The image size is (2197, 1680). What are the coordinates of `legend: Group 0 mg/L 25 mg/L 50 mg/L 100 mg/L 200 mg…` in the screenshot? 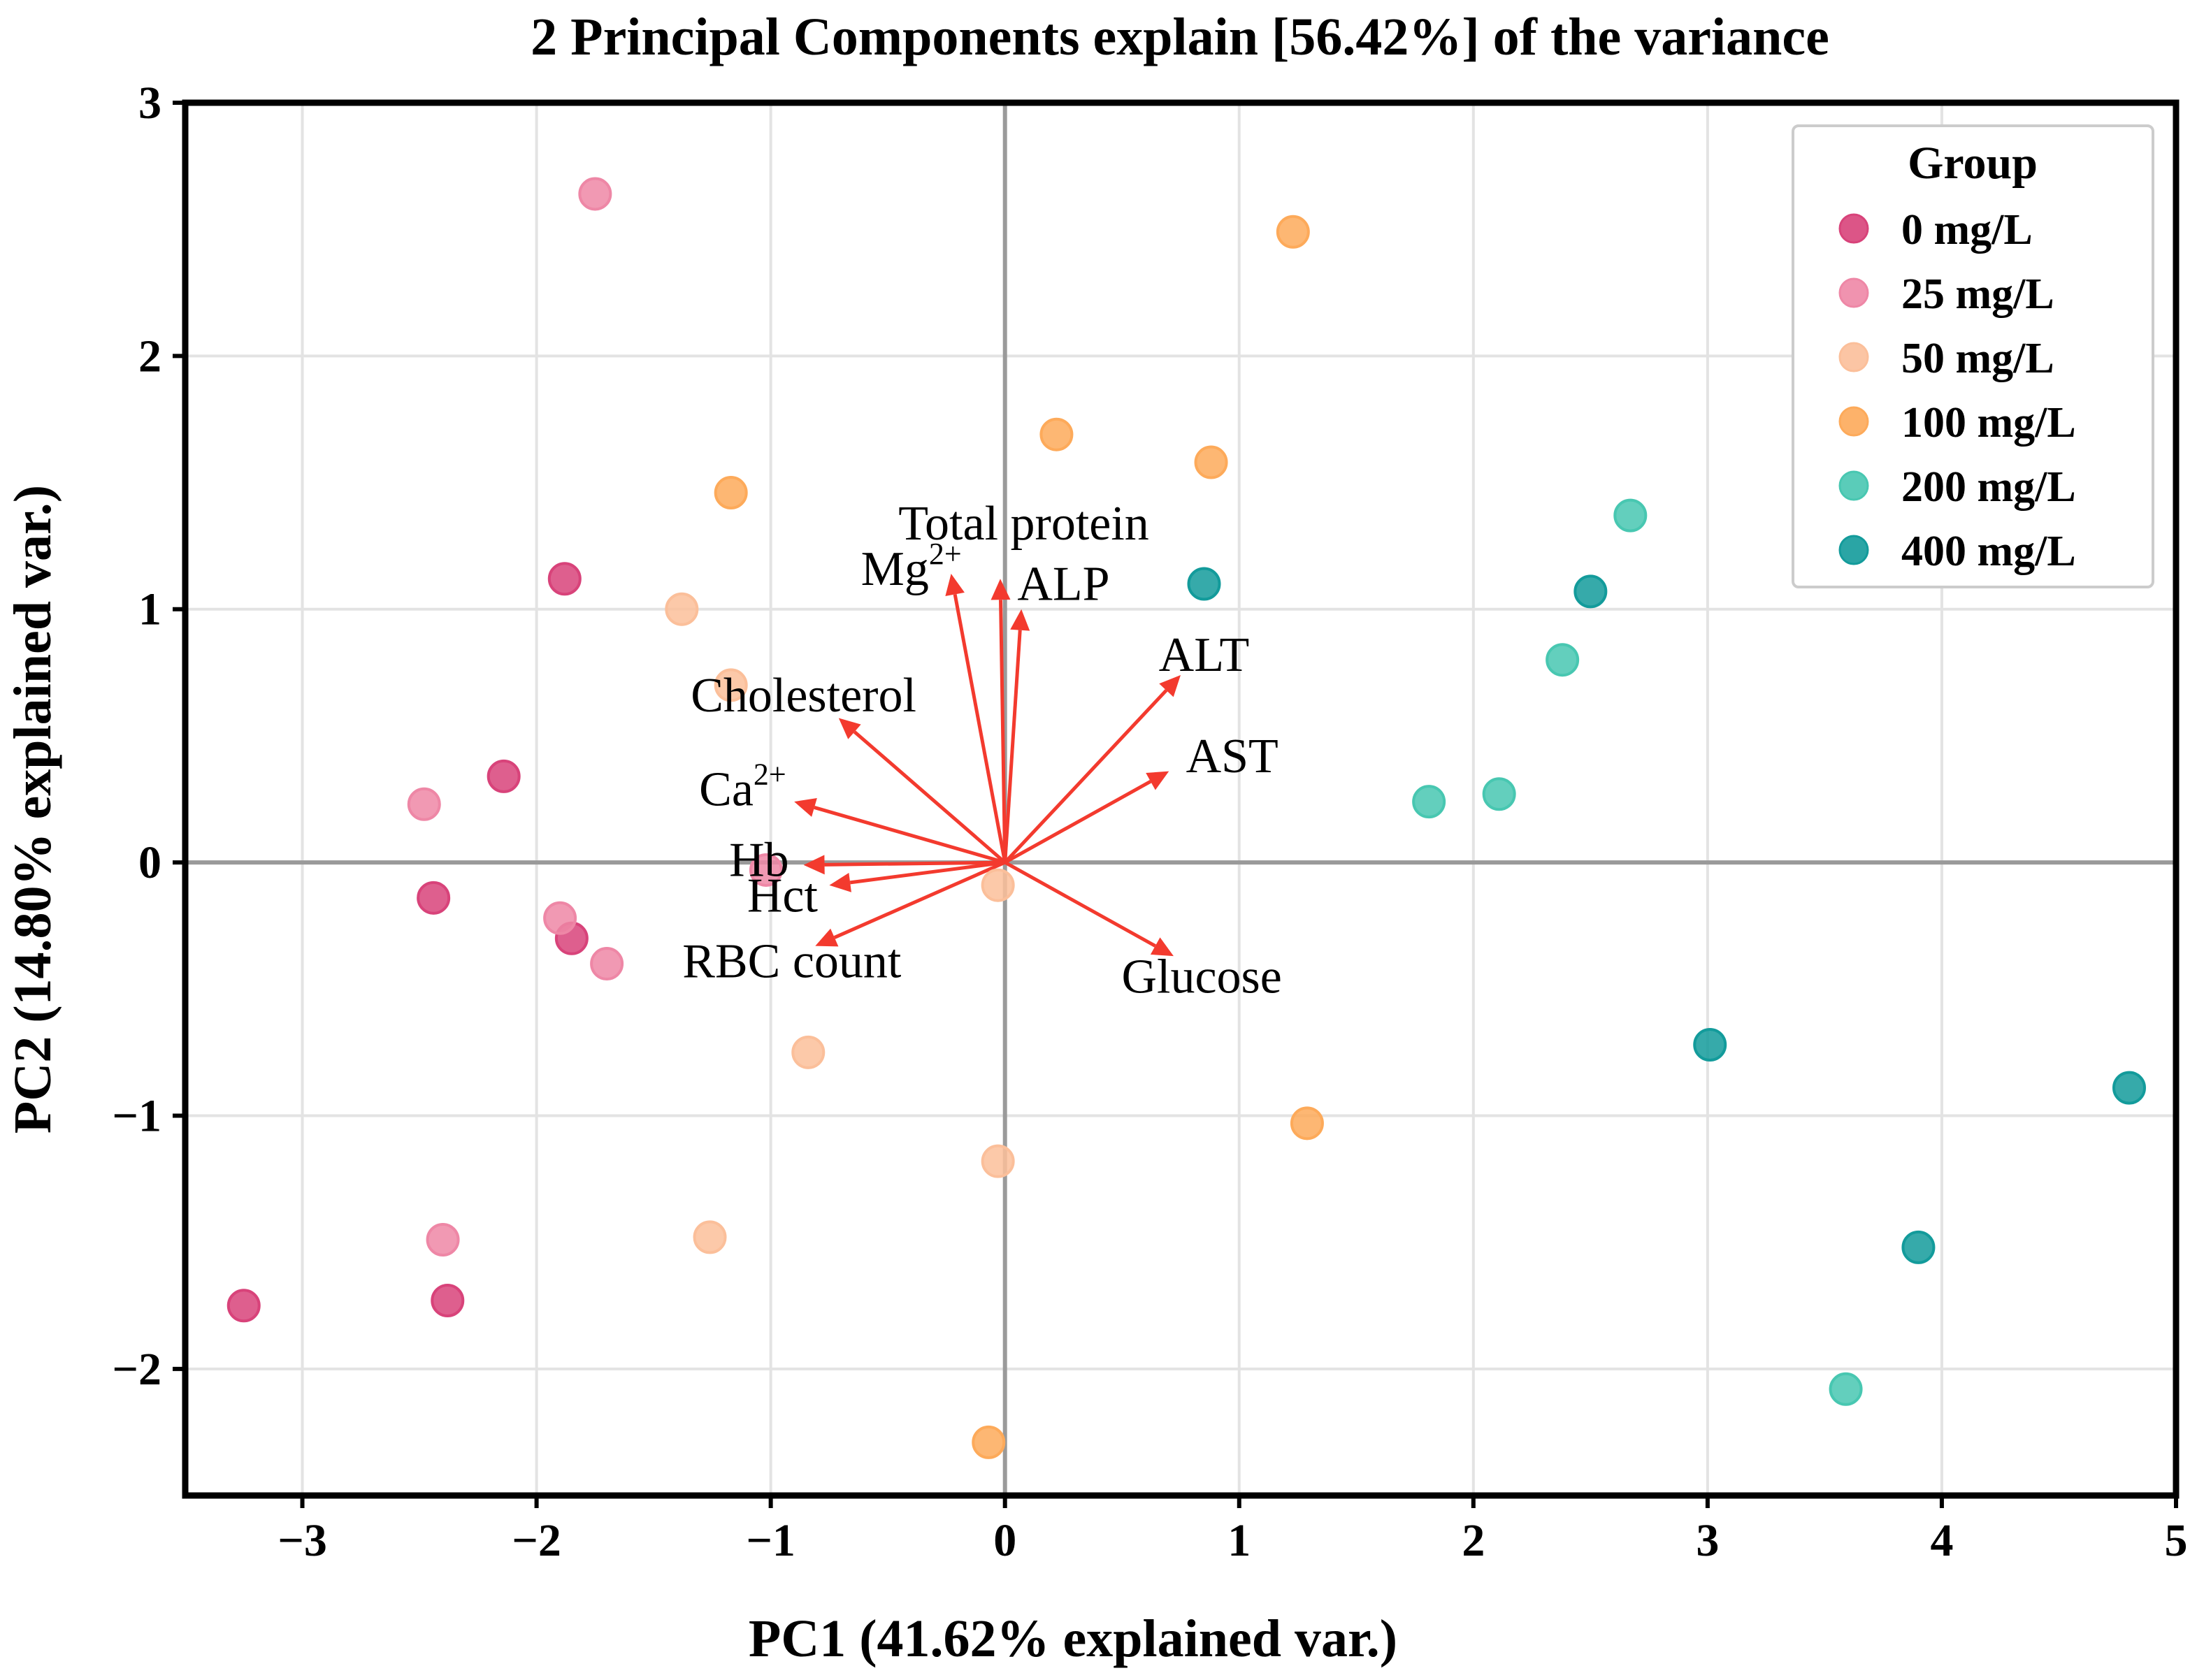 It's located at (1973, 356).